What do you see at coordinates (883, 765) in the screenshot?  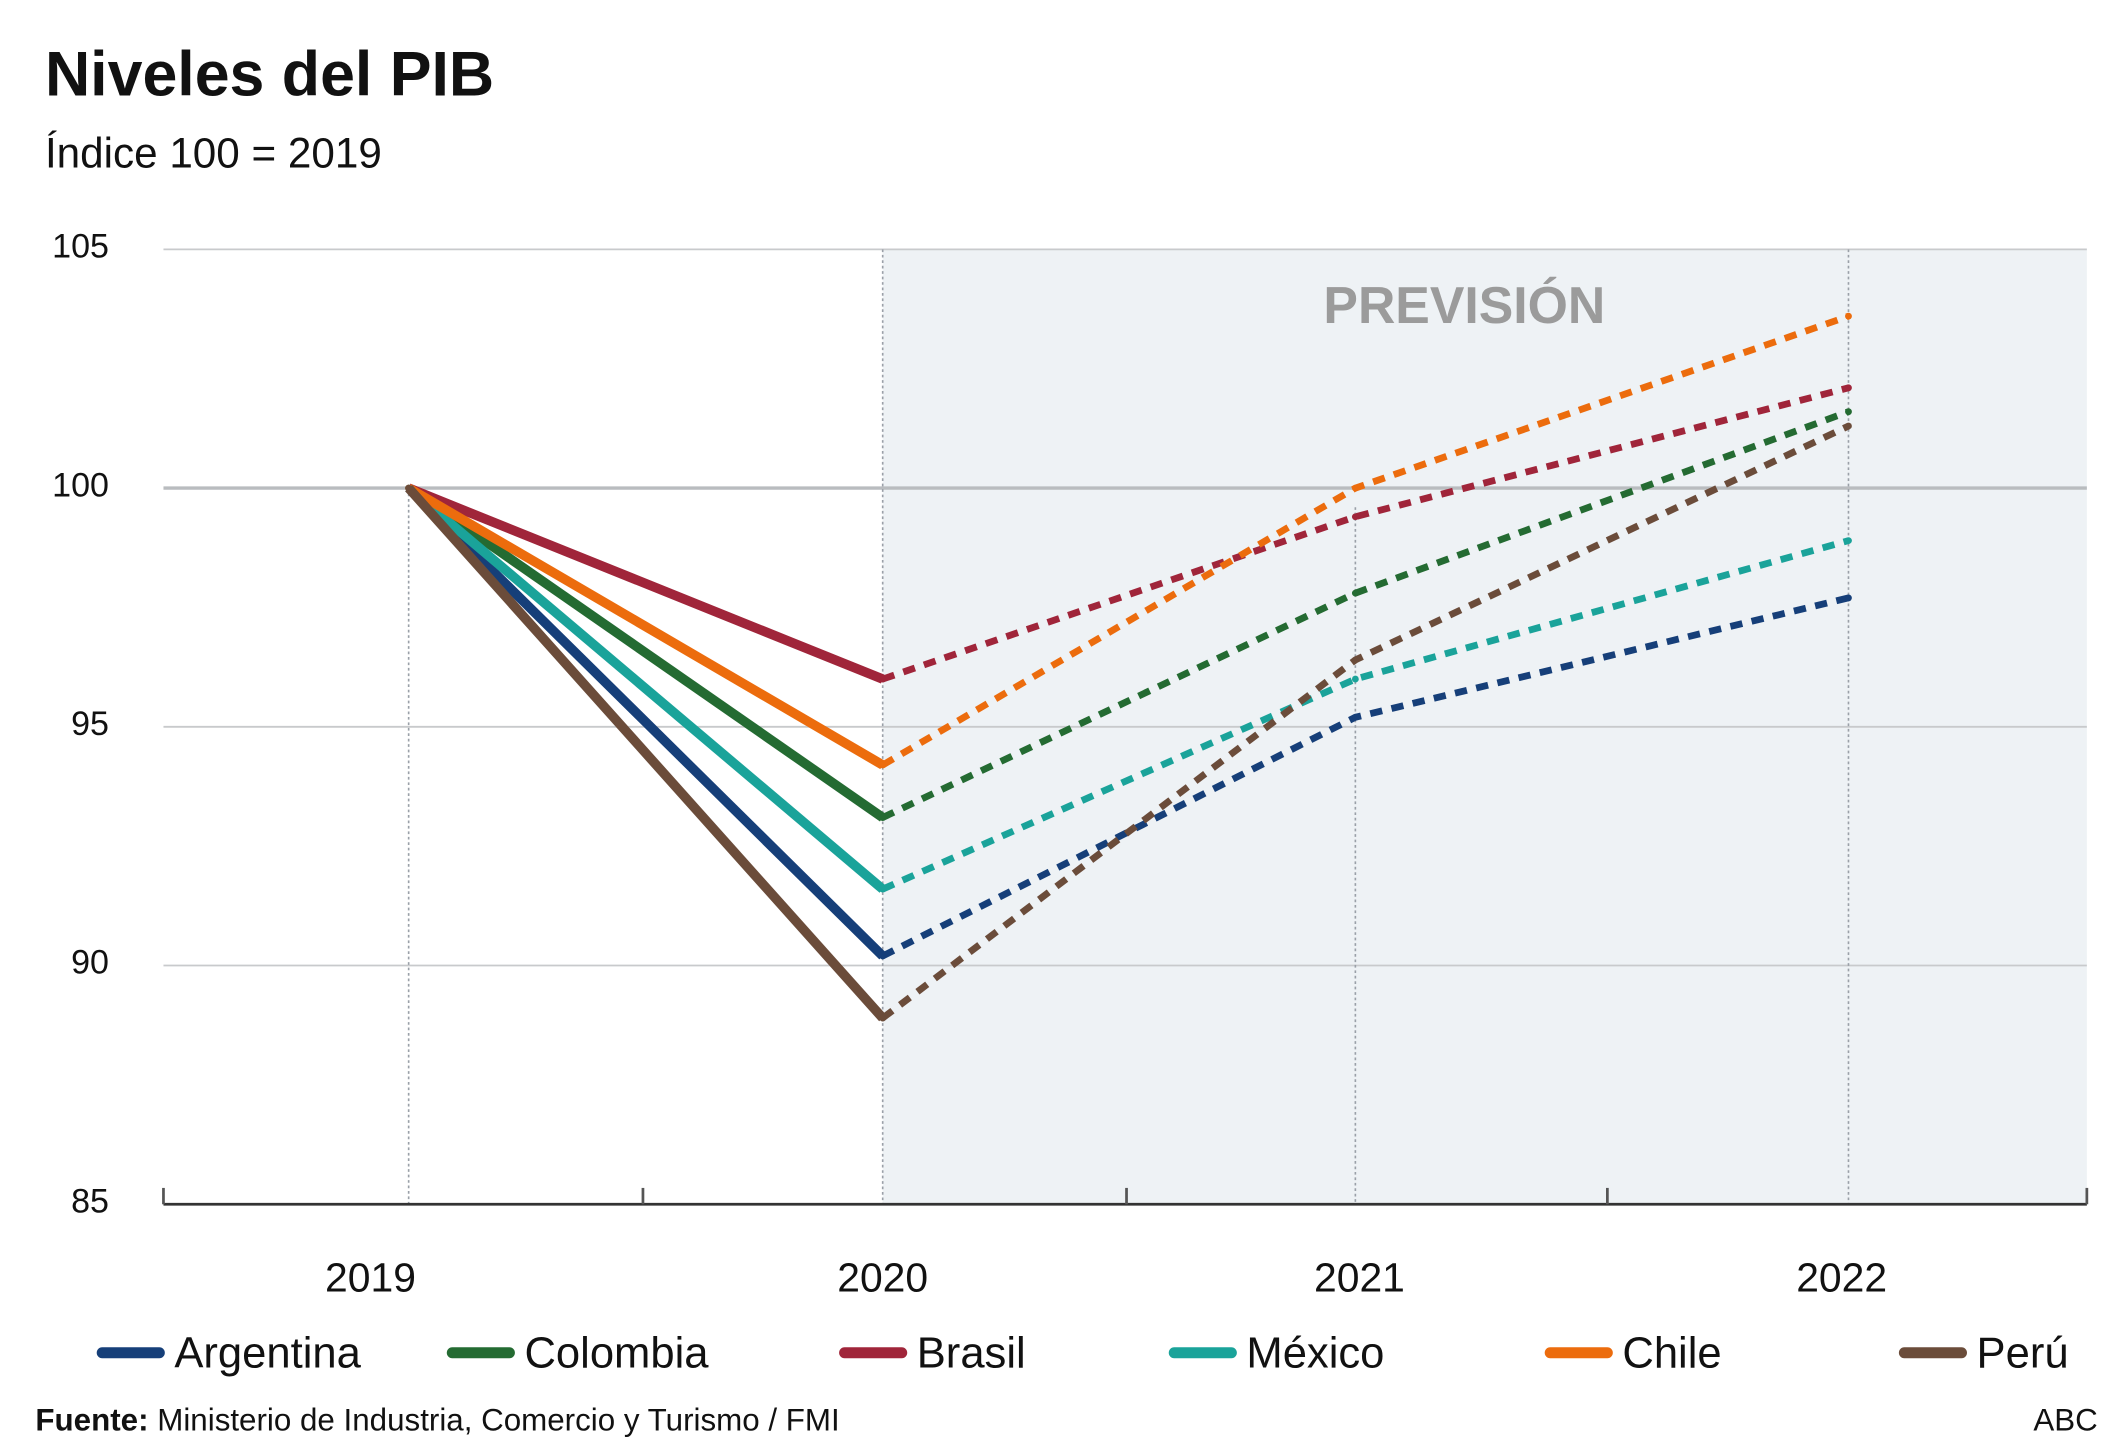 I see `data-point-chile-2020` at bounding box center [883, 765].